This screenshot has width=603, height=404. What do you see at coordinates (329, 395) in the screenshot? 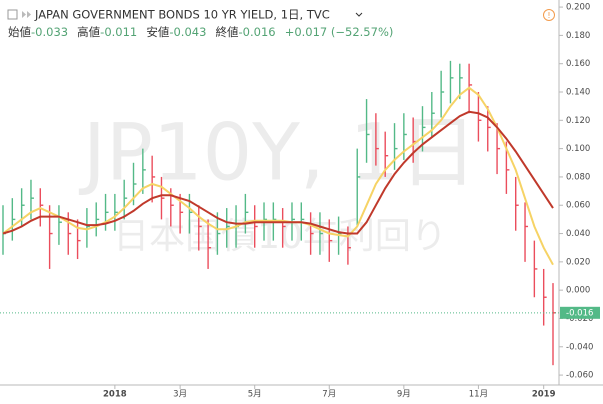
I see `x-tick-label: 7月` at bounding box center [329, 395].